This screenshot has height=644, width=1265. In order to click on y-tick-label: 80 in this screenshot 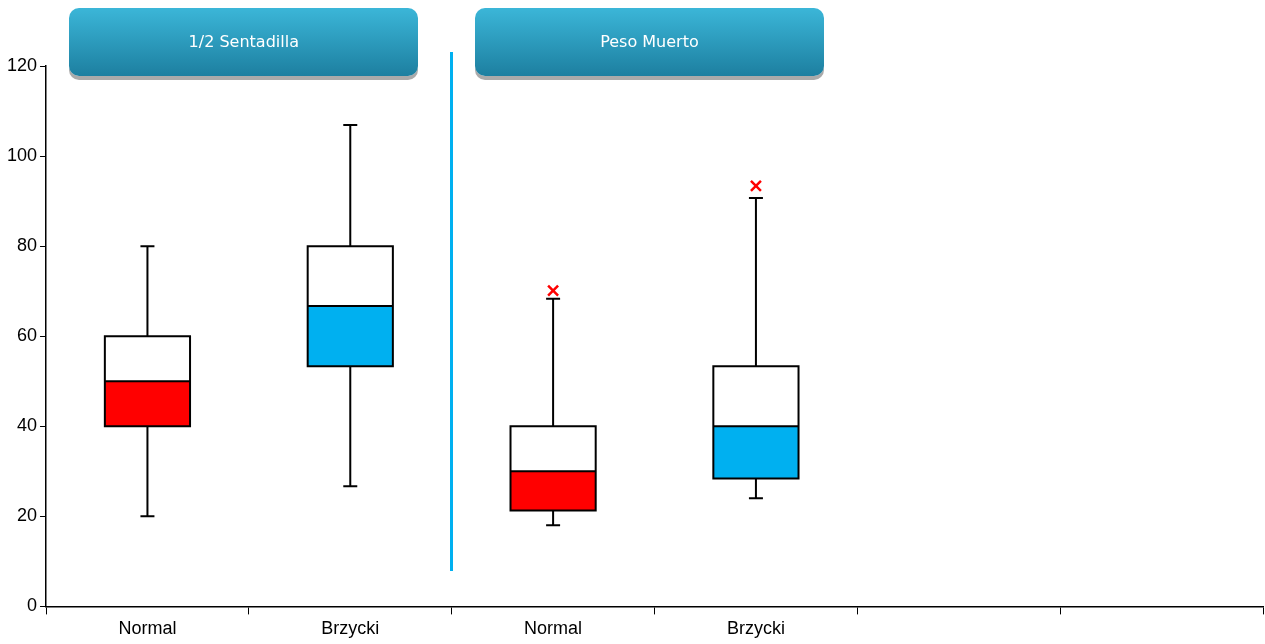, I will do `click(27, 245)`.